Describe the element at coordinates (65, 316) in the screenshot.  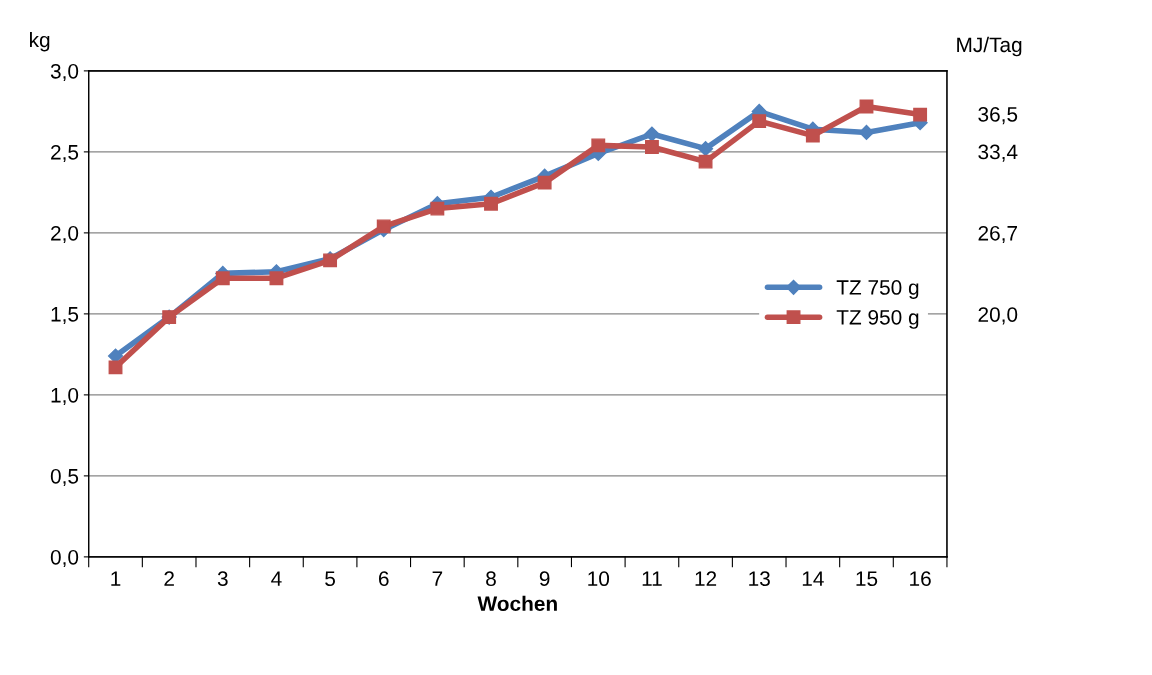
I see `y-tick-label: 1,5` at that location.